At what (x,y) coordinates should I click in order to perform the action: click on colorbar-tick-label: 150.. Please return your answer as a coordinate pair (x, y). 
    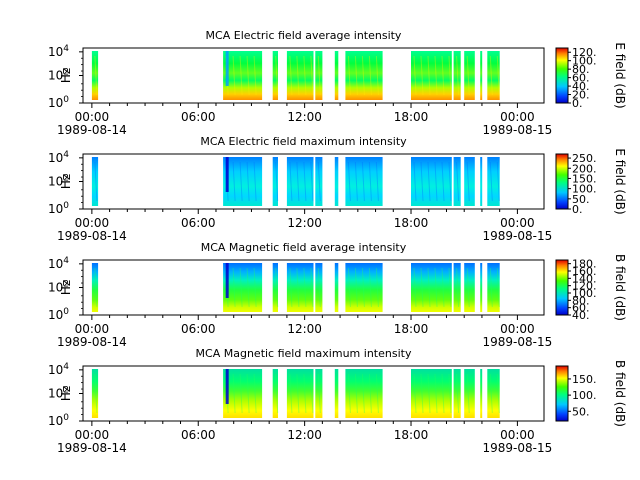
    Looking at the image, I should click on (584, 178).